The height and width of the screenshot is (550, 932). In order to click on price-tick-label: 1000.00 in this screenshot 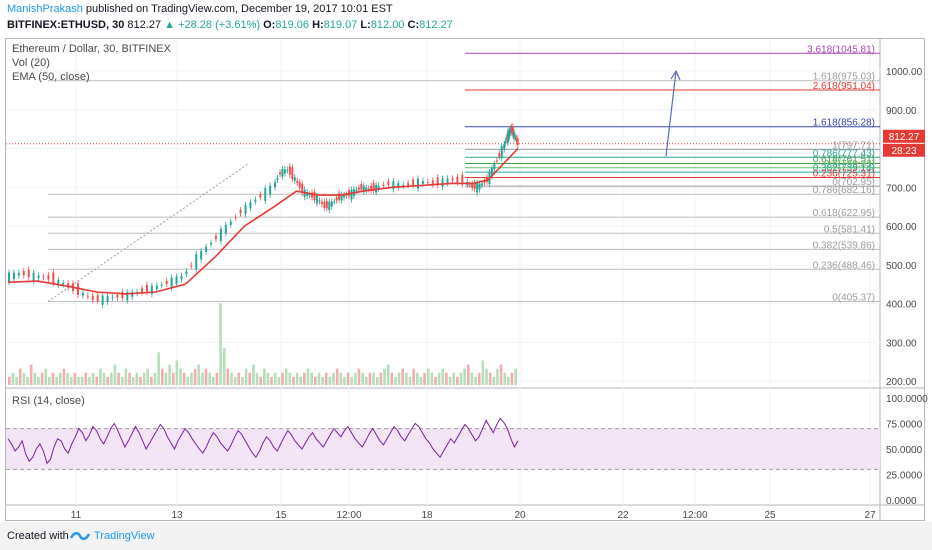, I will do `click(904, 72)`.